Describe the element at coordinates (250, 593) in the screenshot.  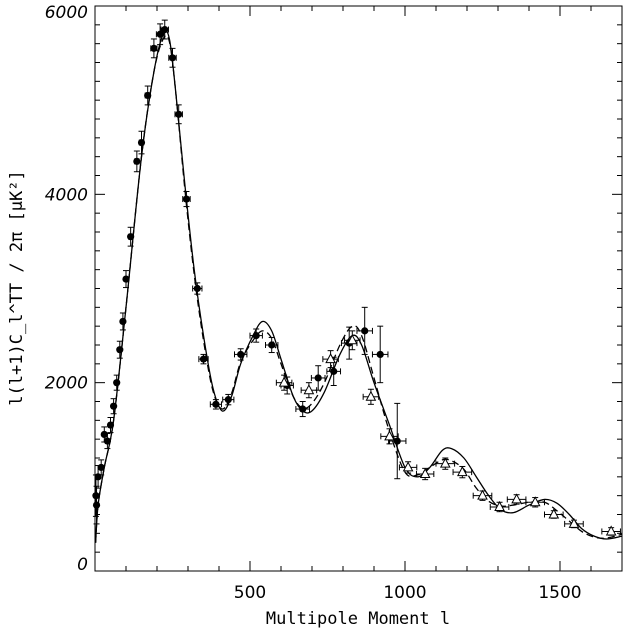
I see `x-tick-label: 500` at that location.